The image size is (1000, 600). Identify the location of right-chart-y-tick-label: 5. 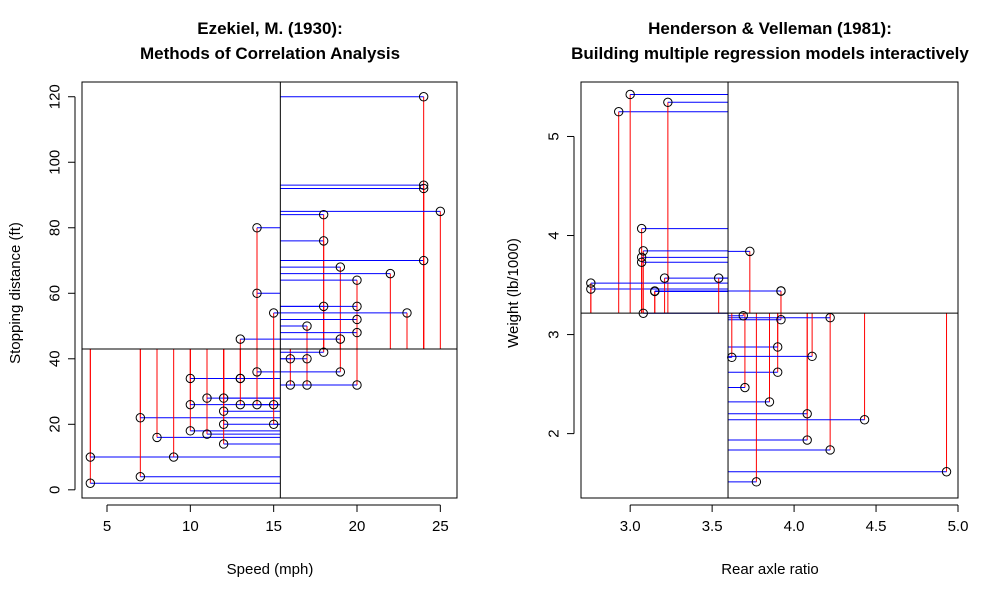
(554, 136).